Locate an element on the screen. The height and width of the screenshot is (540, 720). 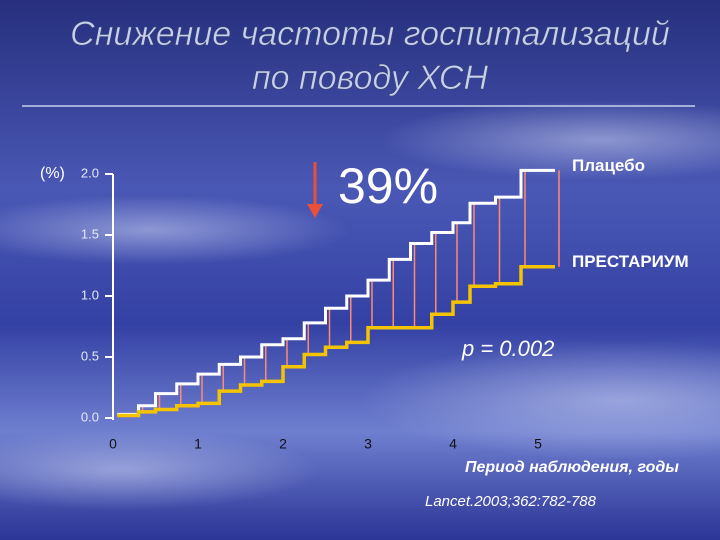
x-tick-label: 3 is located at coordinates (368, 444).